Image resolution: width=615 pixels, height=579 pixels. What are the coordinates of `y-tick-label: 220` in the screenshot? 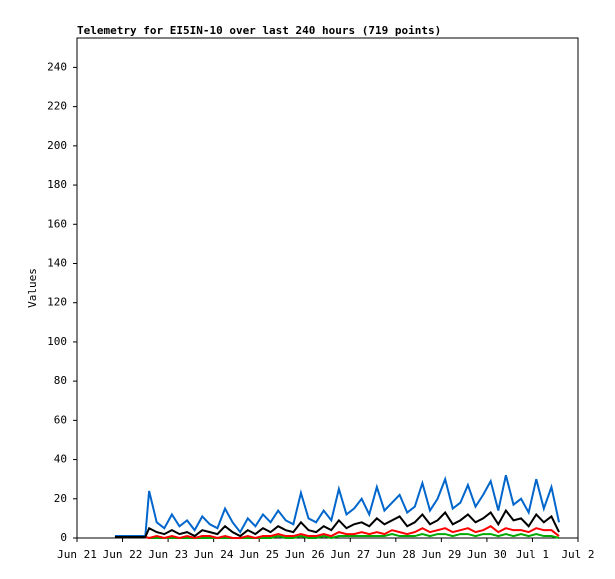 It's located at (57, 106).